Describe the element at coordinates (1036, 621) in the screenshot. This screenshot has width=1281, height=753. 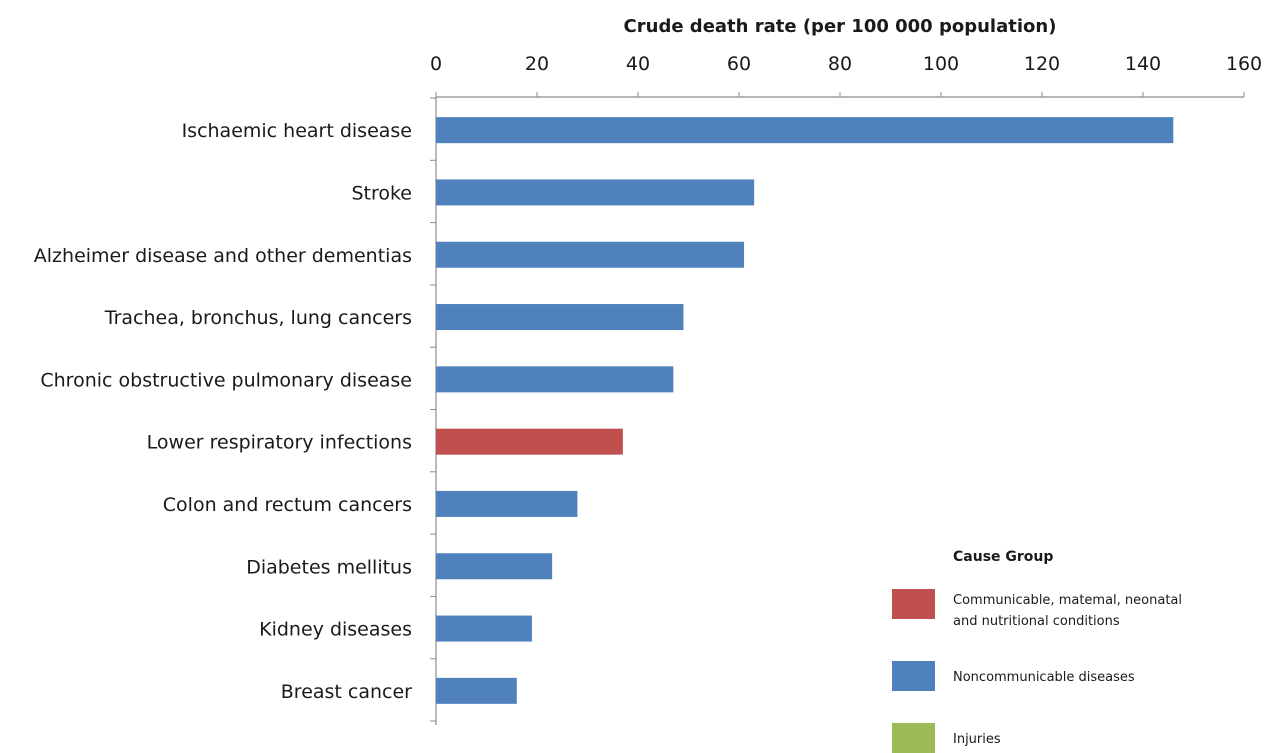
I see `legend-label: and nutritional conditions` at that location.